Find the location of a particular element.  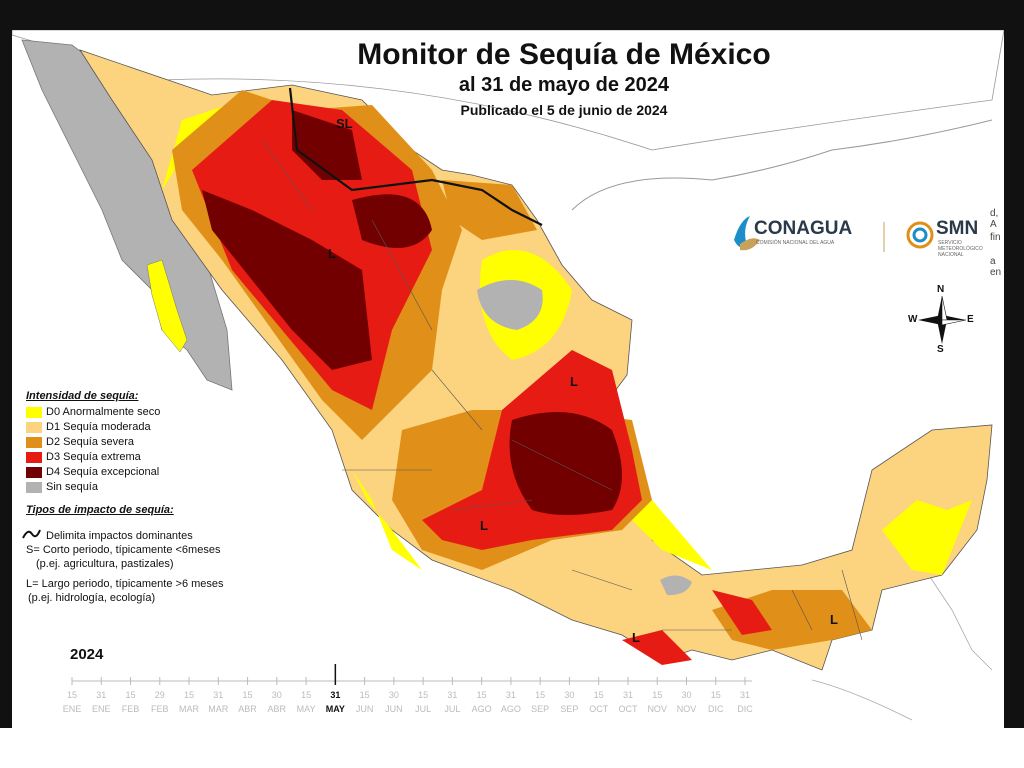

image-frame-top is located at coordinates (512, 15).